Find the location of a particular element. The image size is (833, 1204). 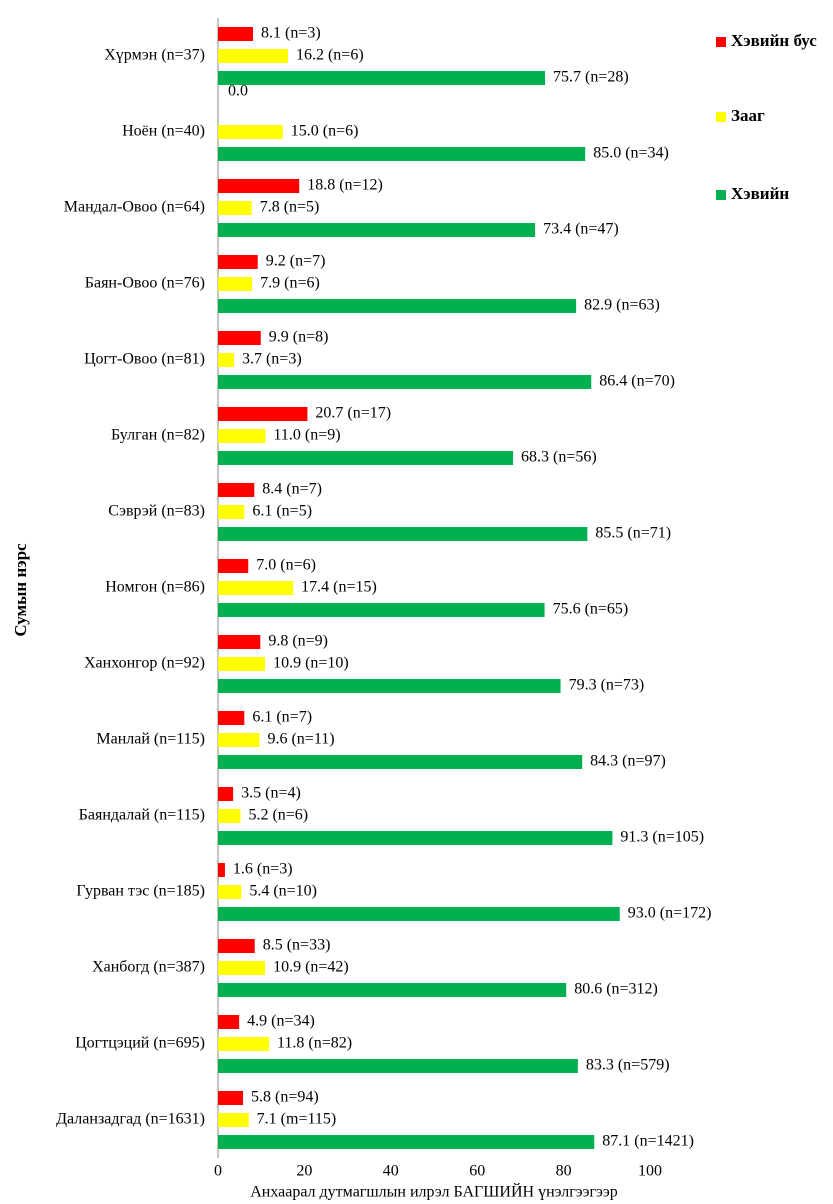

legend-text: Хэвийн бус is located at coordinates (774, 40).